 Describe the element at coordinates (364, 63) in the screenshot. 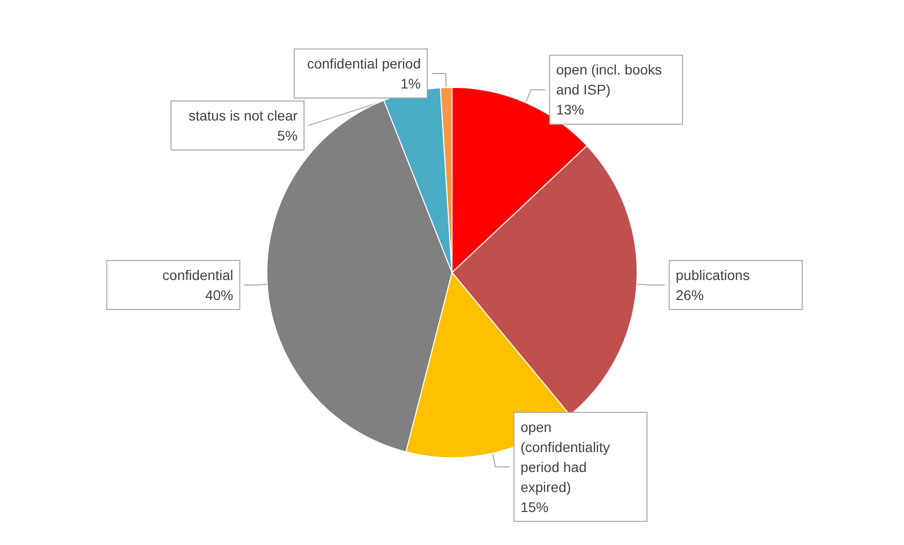

I see `slice-label: confidential period` at that location.